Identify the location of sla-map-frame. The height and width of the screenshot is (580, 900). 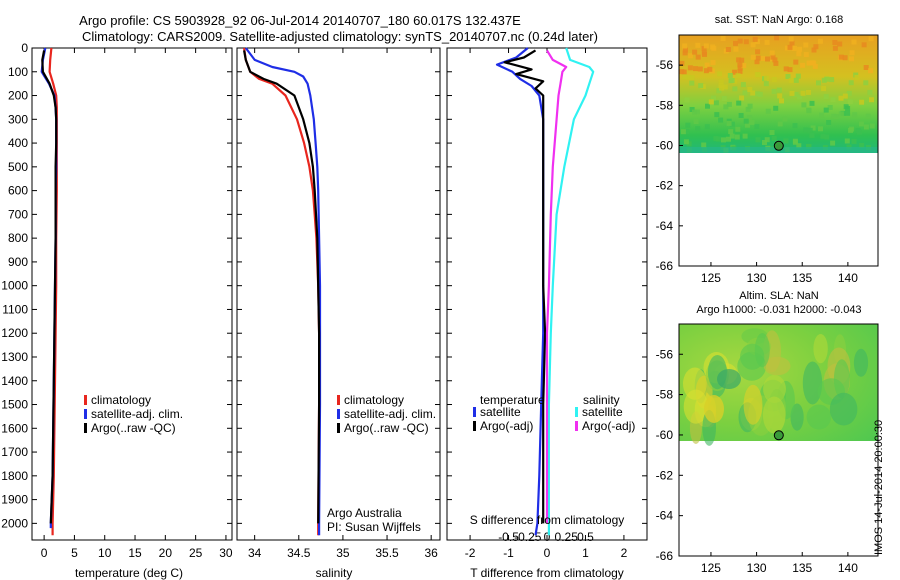
(778, 440).